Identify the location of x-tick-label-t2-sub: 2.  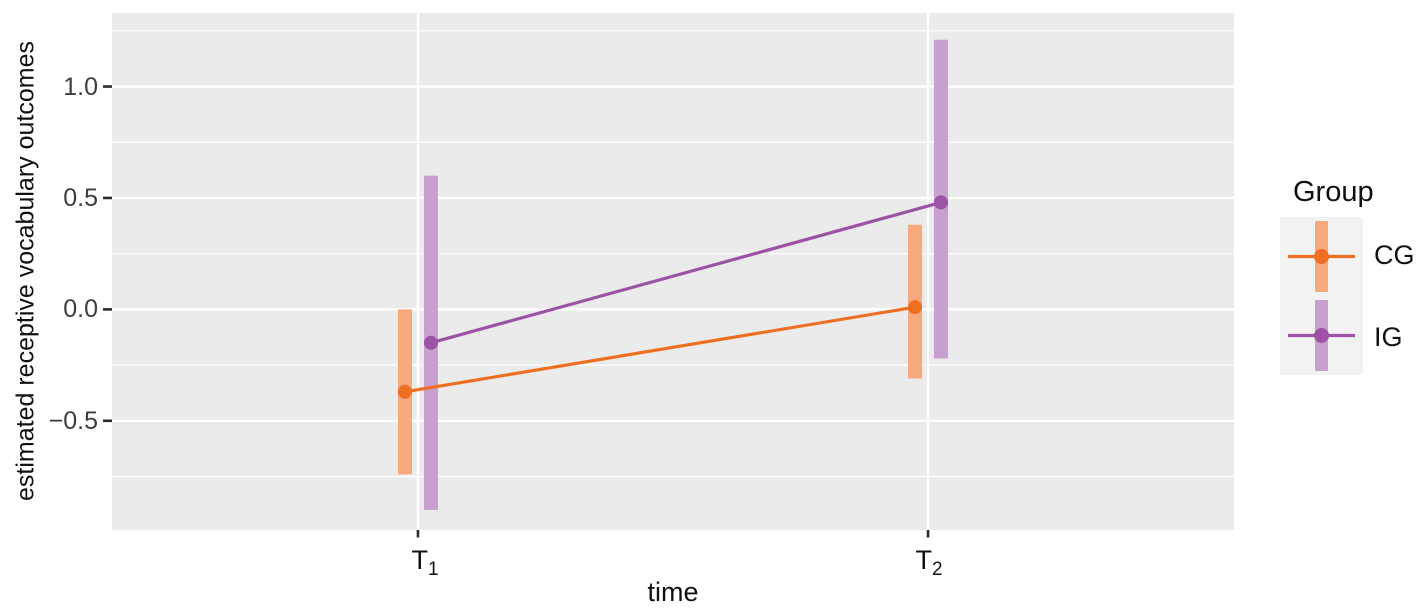
(937, 569).